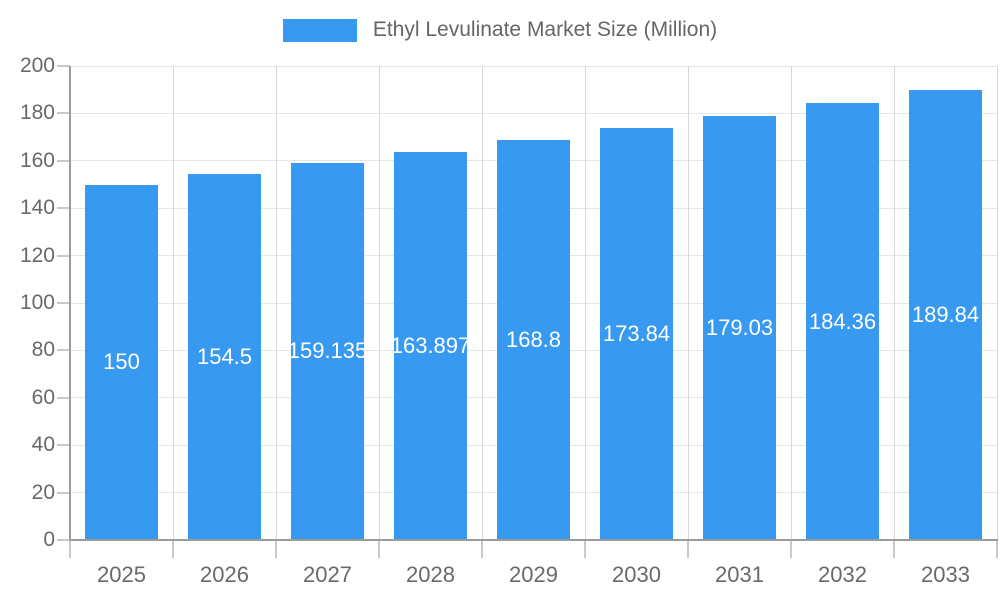 The image size is (1000, 600). I want to click on legend: Ethyl Levulinate Market Size (Million), so click(500, 30).